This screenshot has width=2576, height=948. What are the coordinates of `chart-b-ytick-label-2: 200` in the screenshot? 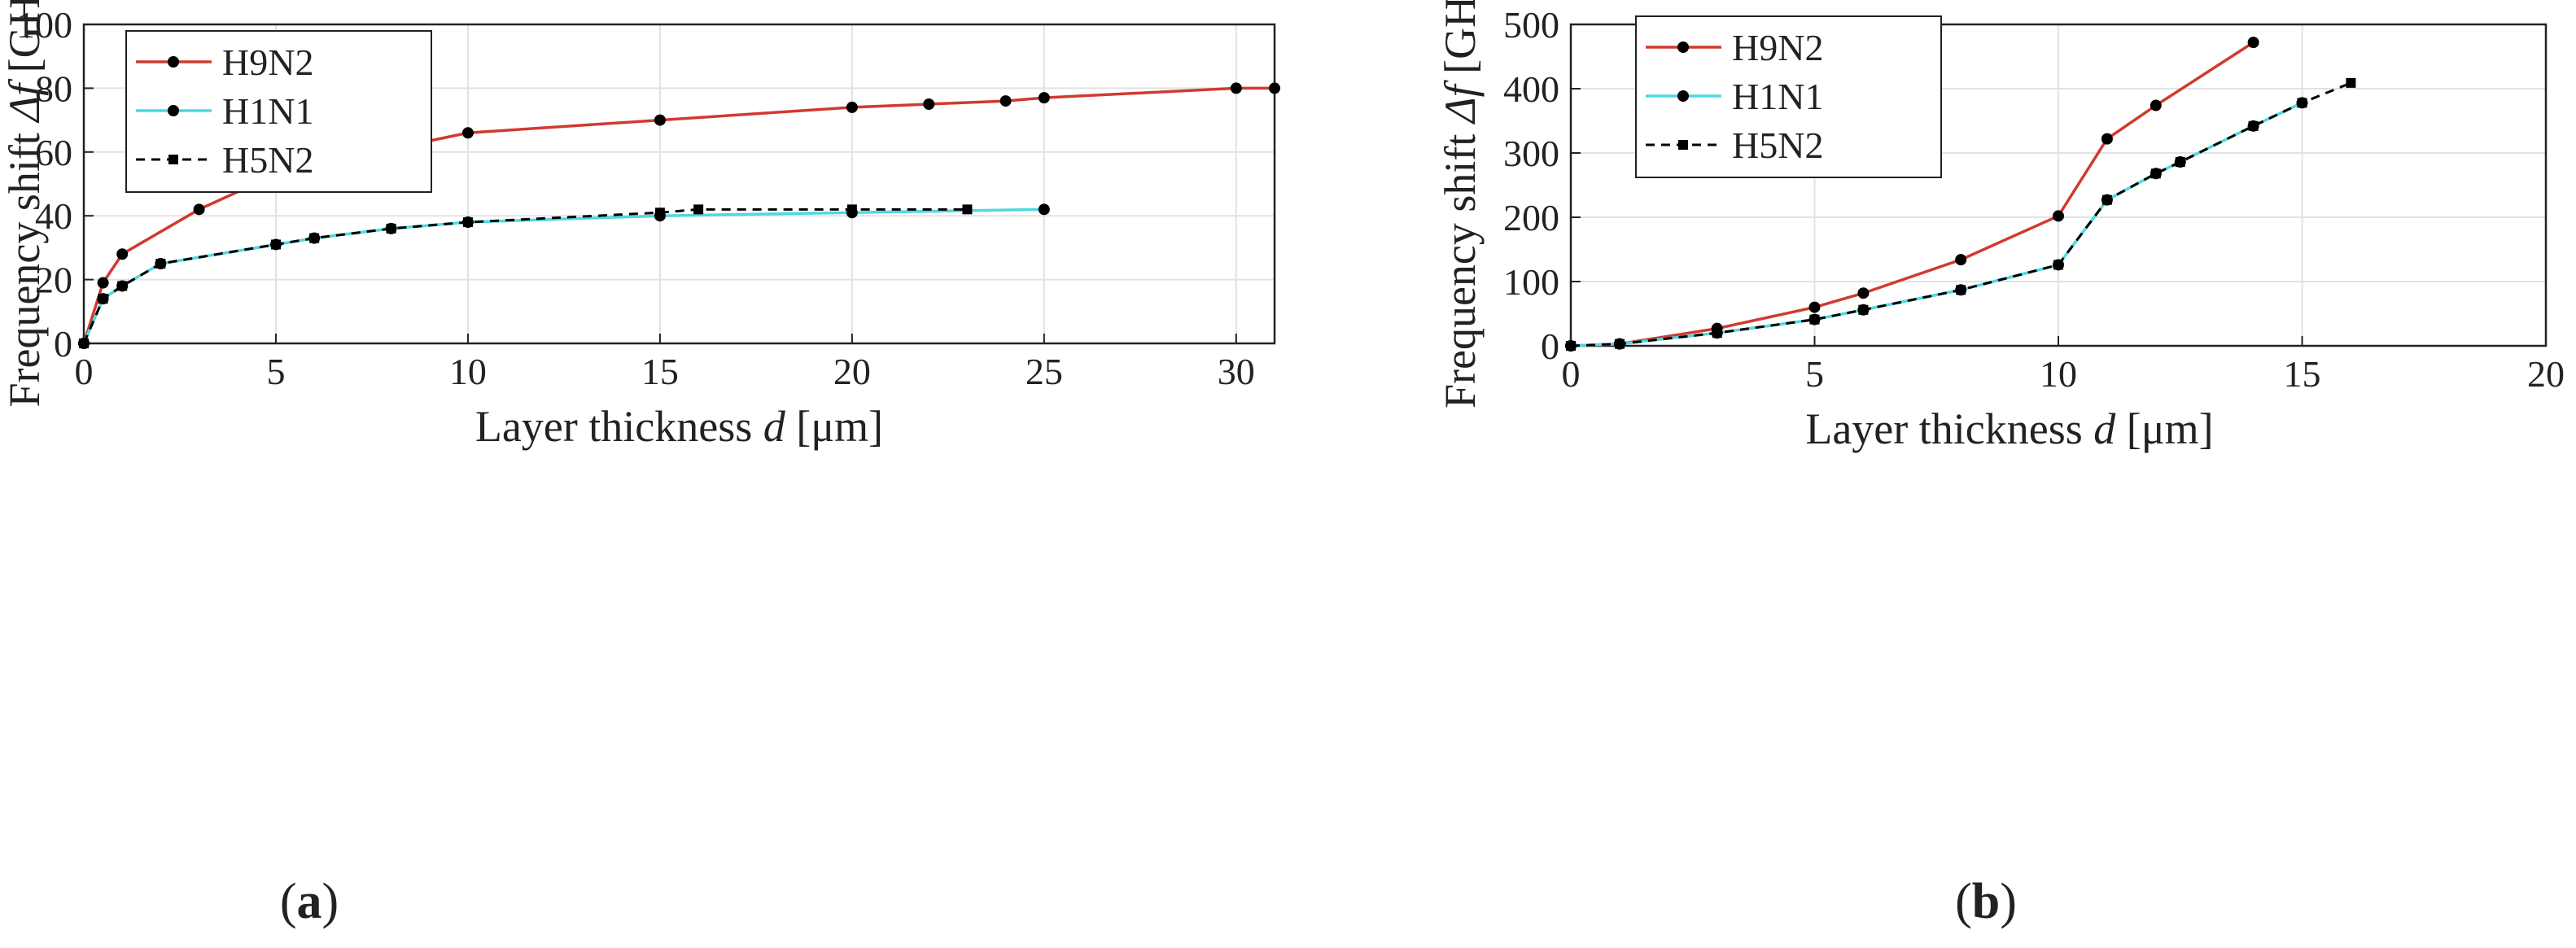 It's located at (1531, 217).